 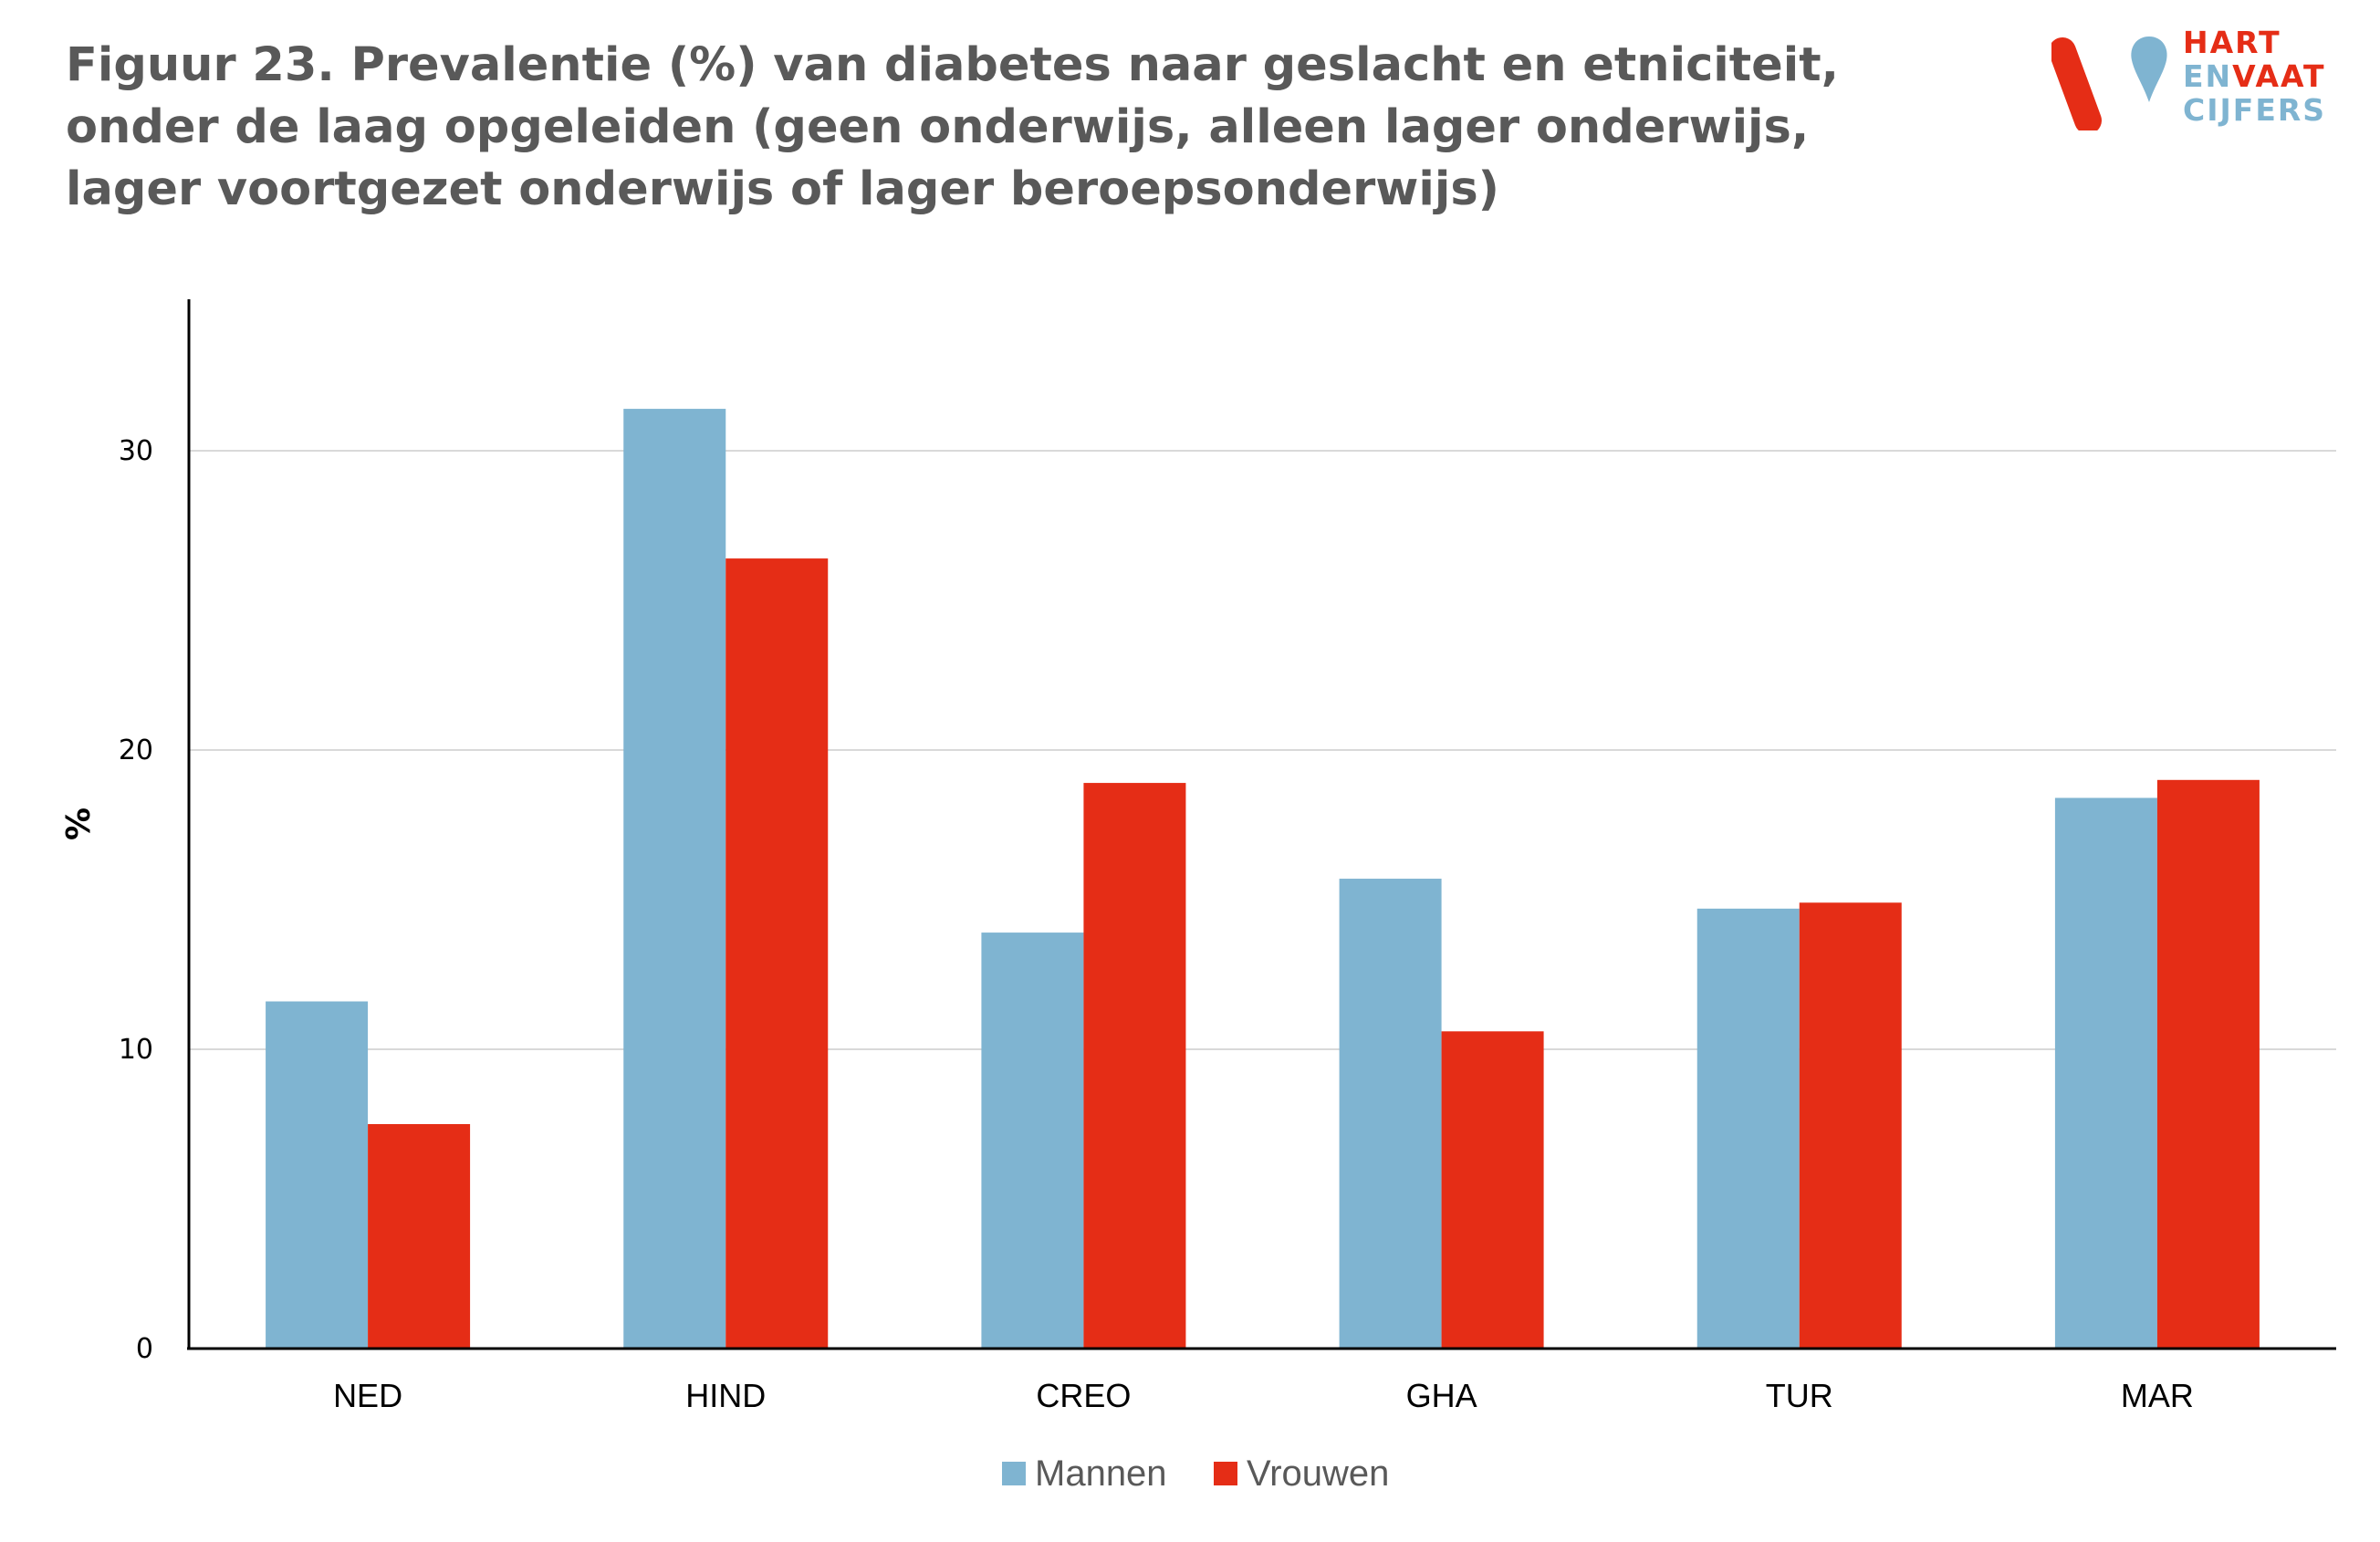 What do you see at coordinates (674, 879) in the screenshot?
I see `bar-mannen-hind` at bounding box center [674, 879].